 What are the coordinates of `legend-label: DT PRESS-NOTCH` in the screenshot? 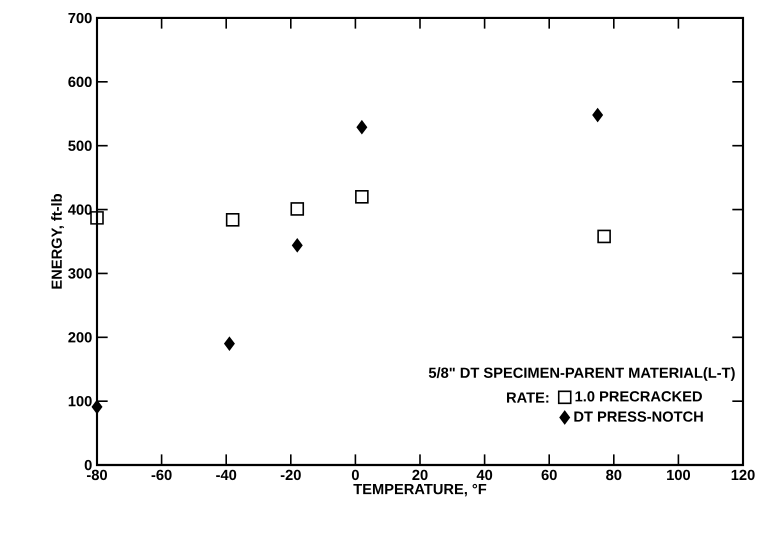 It's located at (638, 416).